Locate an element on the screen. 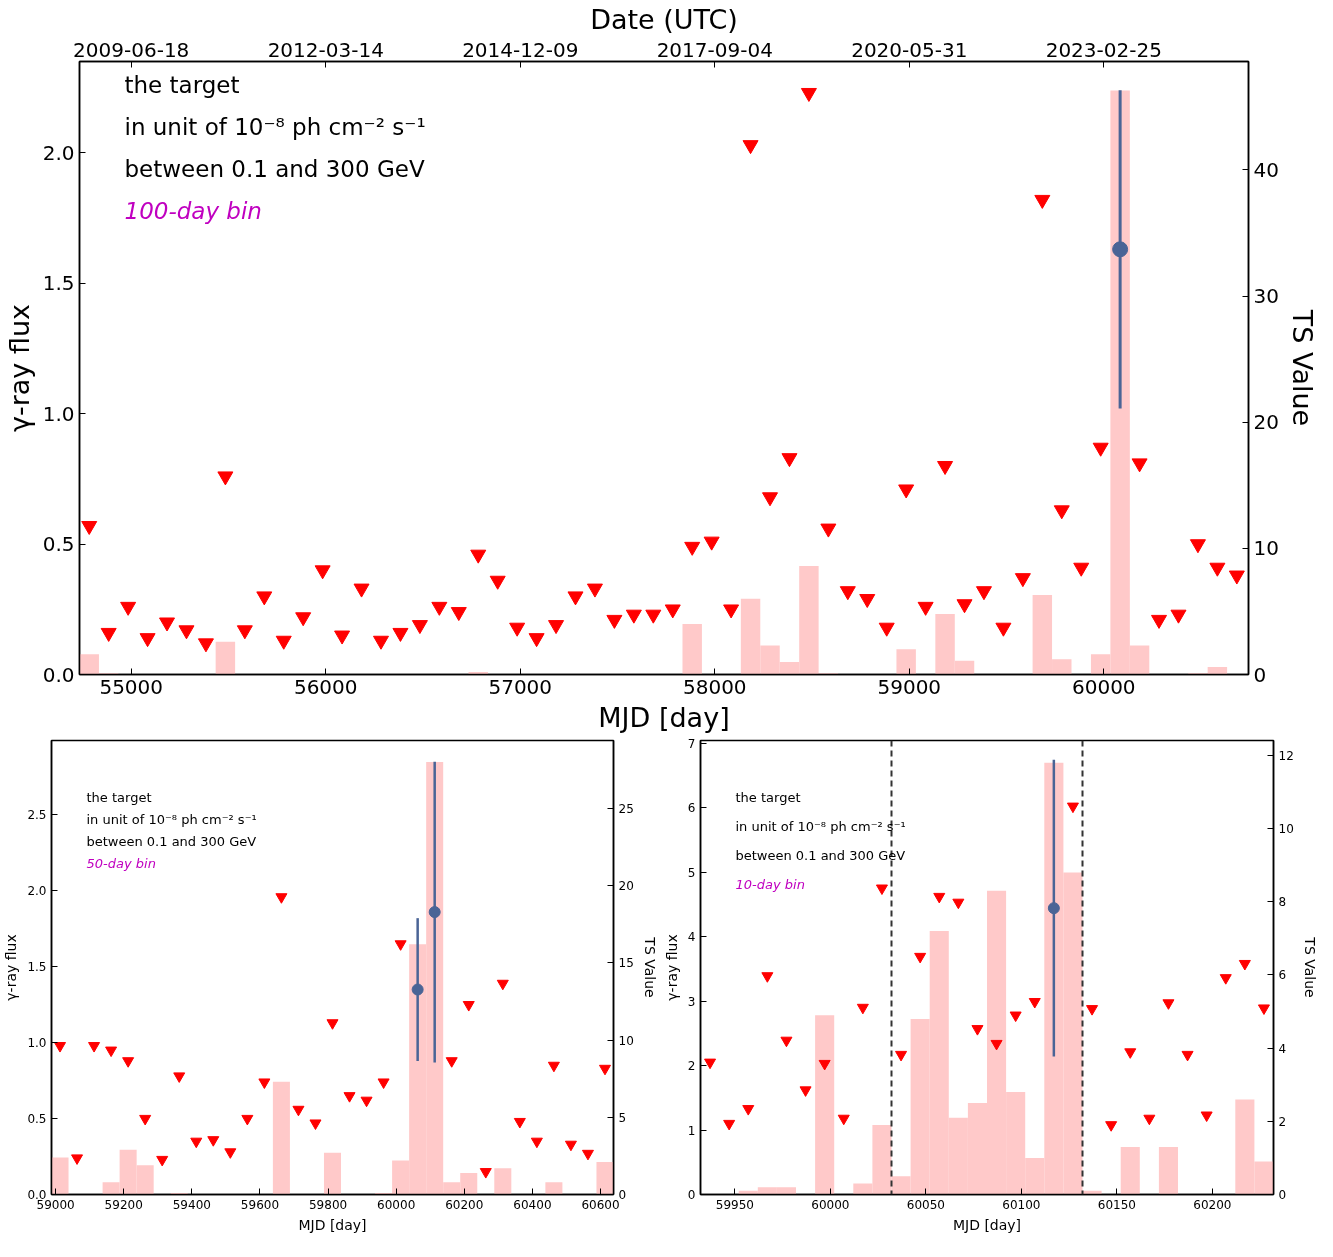  x-tick-label: 59000 is located at coordinates (909, 686).